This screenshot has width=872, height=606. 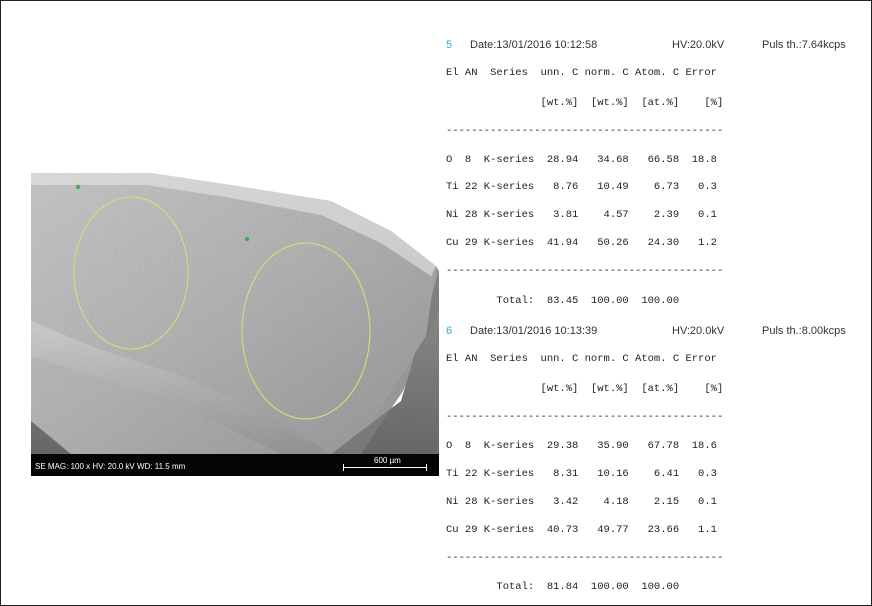 What do you see at coordinates (534, 331) in the screenshot?
I see `report-date: Date:13/01/2016 10:13:39` at bounding box center [534, 331].